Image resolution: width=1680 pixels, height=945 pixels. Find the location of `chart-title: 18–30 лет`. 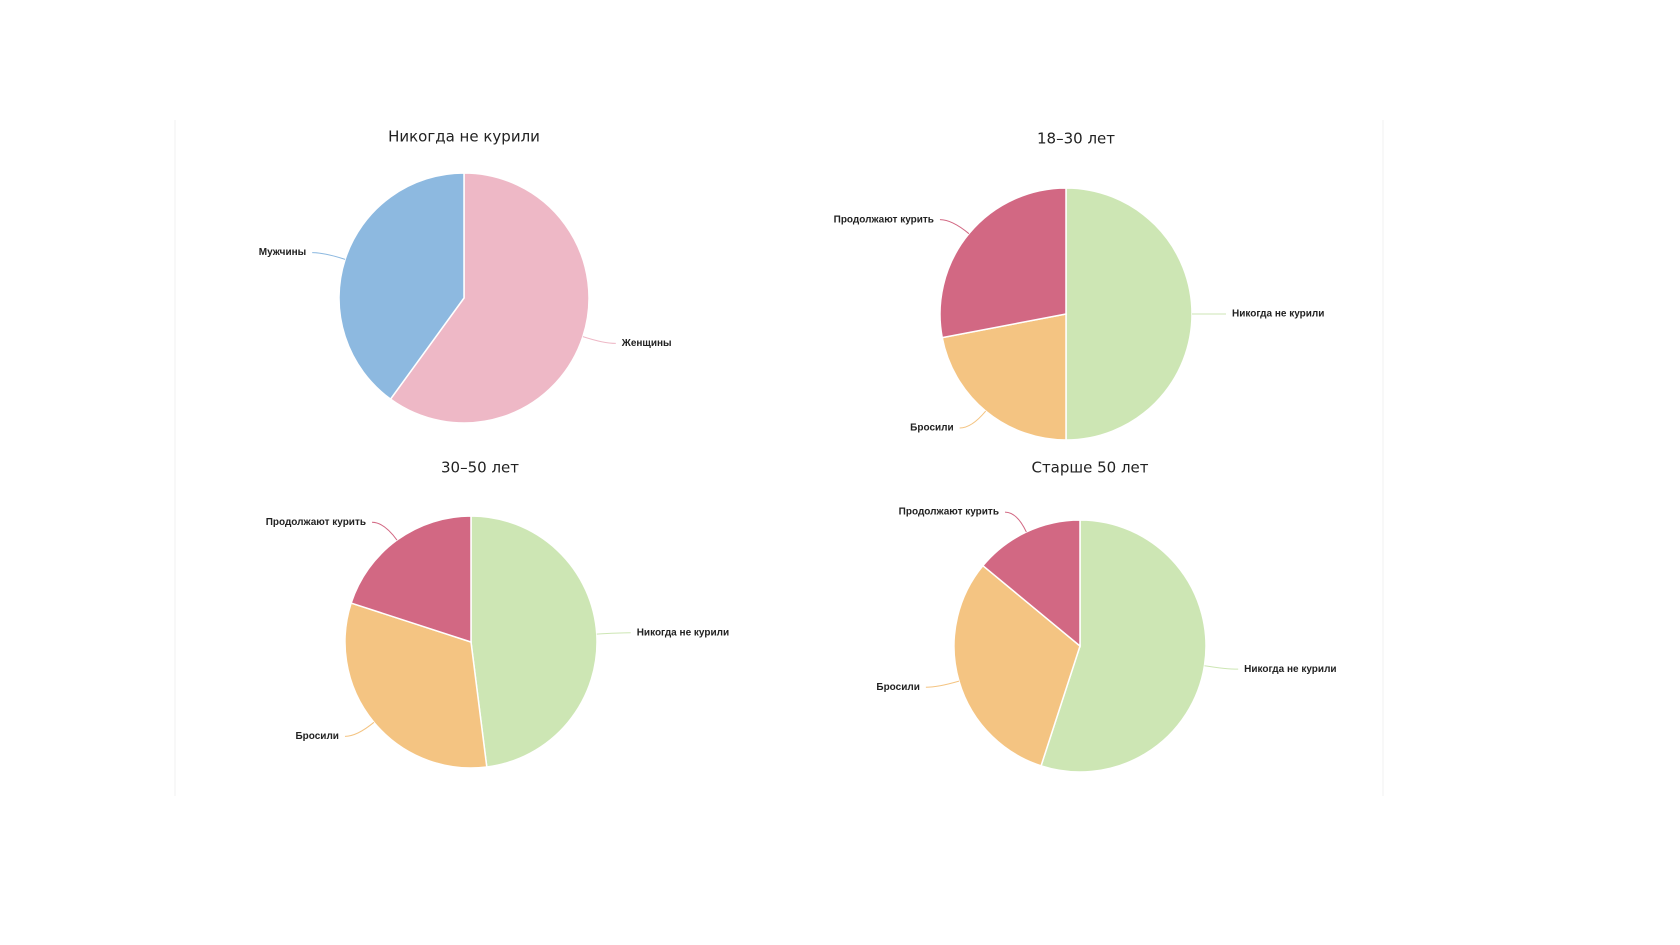

chart-title: 18–30 лет is located at coordinates (1076, 139).